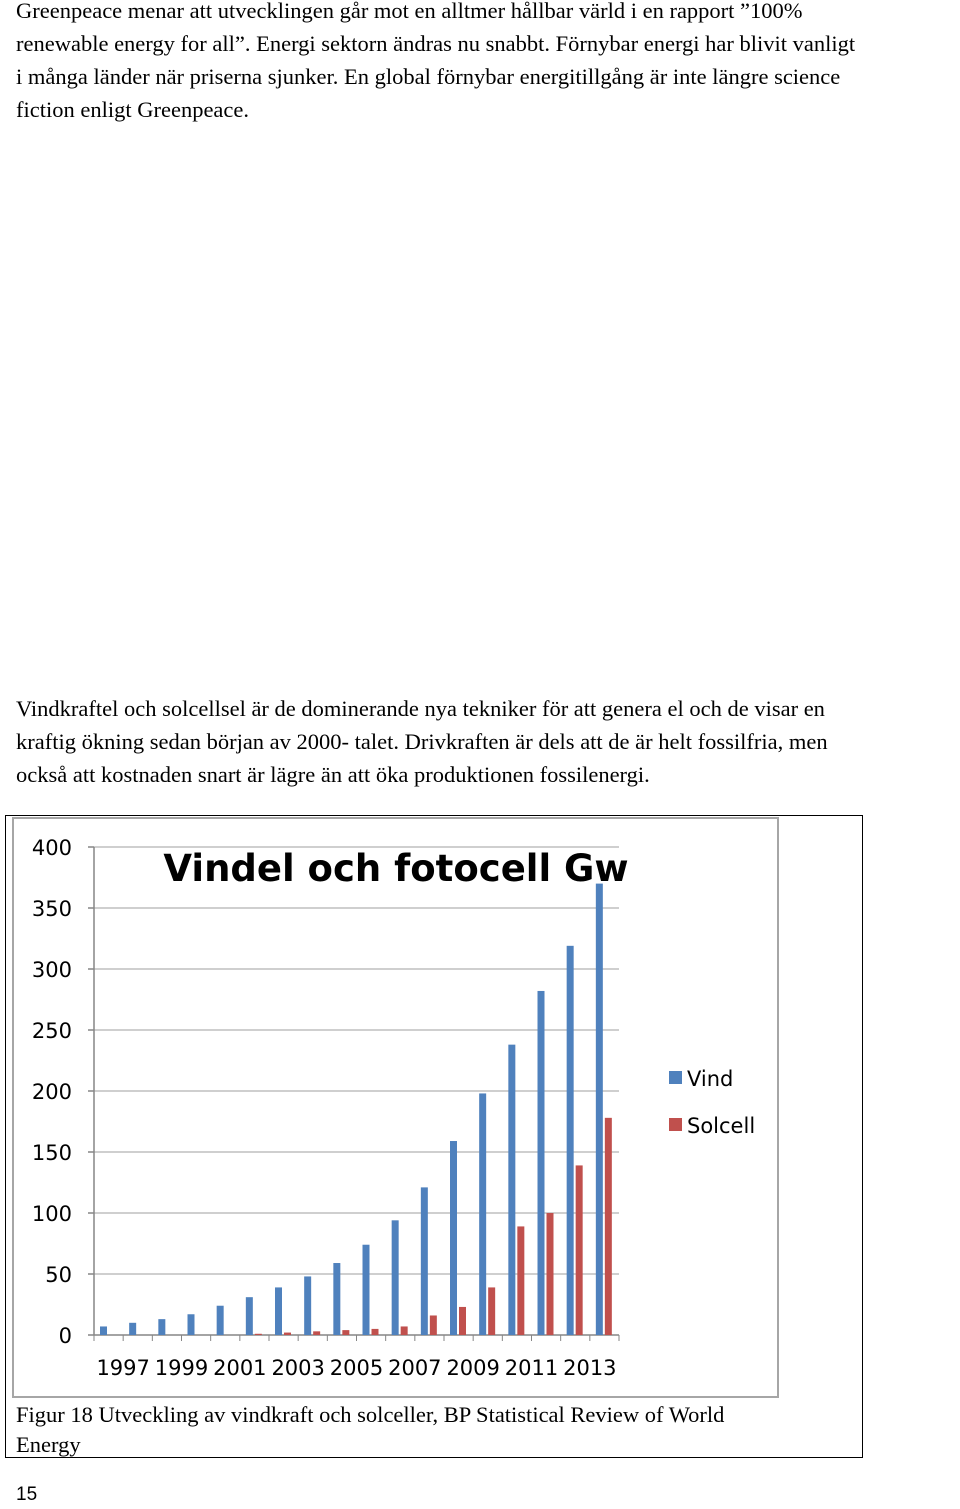 Image resolution: width=960 pixels, height=1509 pixels. Describe the element at coordinates (404, 1330) in the screenshot. I see `bar-solcell-2007` at that location.